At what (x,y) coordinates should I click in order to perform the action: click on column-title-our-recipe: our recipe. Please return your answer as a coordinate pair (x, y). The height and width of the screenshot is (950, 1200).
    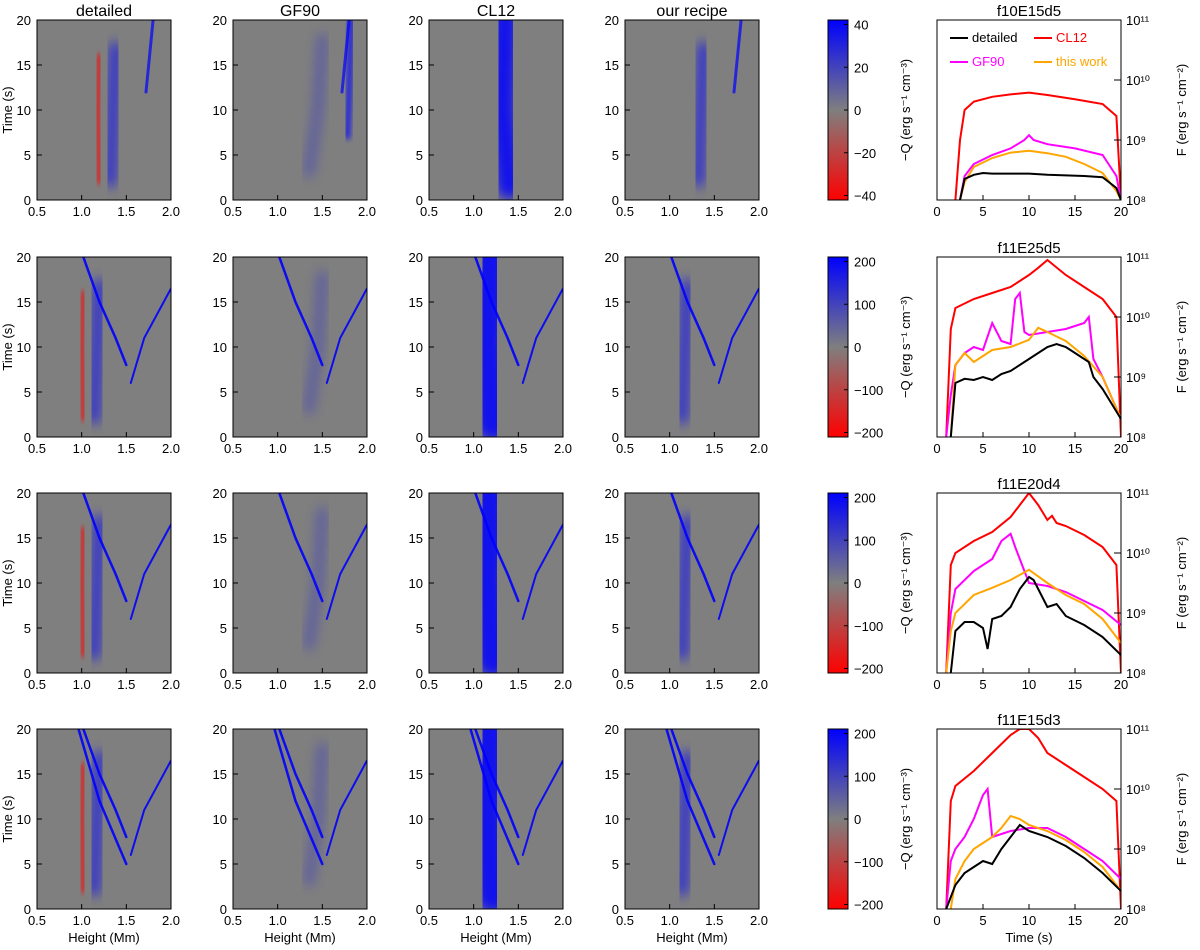
    Looking at the image, I should click on (691, 11).